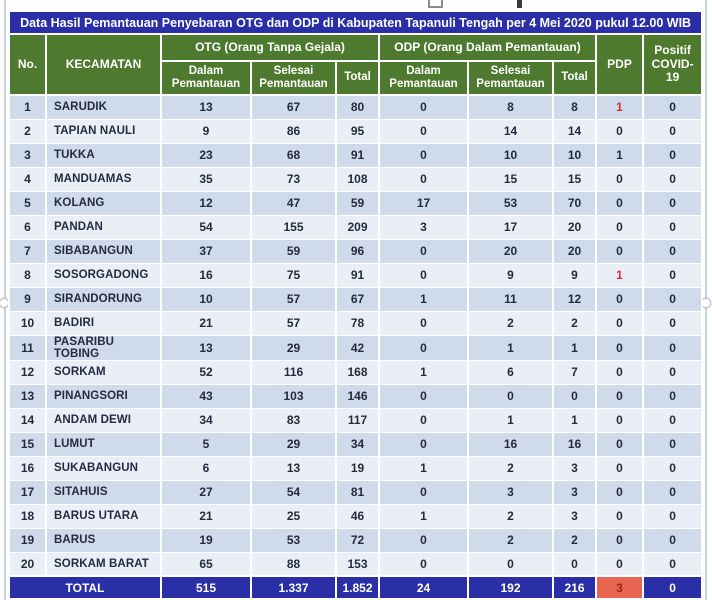 This screenshot has height=600, width=712. I want to click on cell-otg-selesai: 54, so click(293, 492).